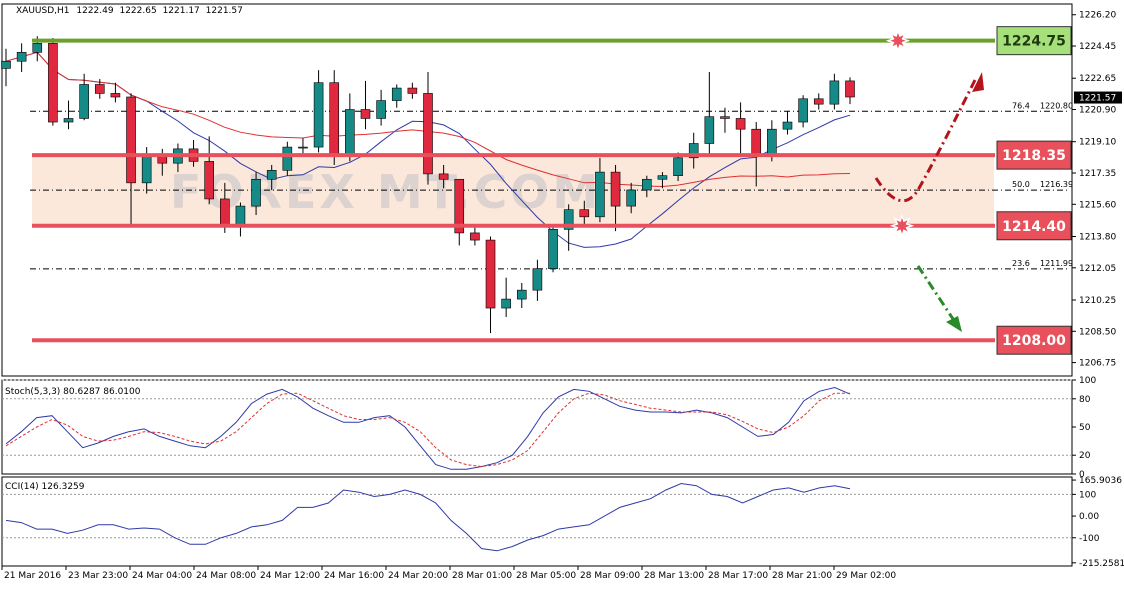  What do you see at coordinates (1087, 381) in the screenshot?
I see `stoch-tick-label: 100` at bounding box center [1087, 381].